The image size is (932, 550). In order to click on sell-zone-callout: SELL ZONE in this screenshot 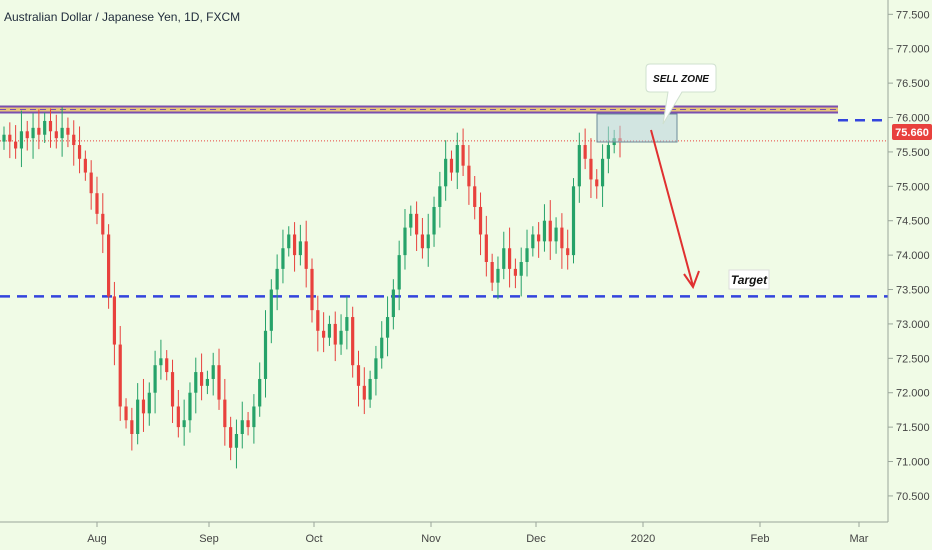, I will do `click(681, 94)`.